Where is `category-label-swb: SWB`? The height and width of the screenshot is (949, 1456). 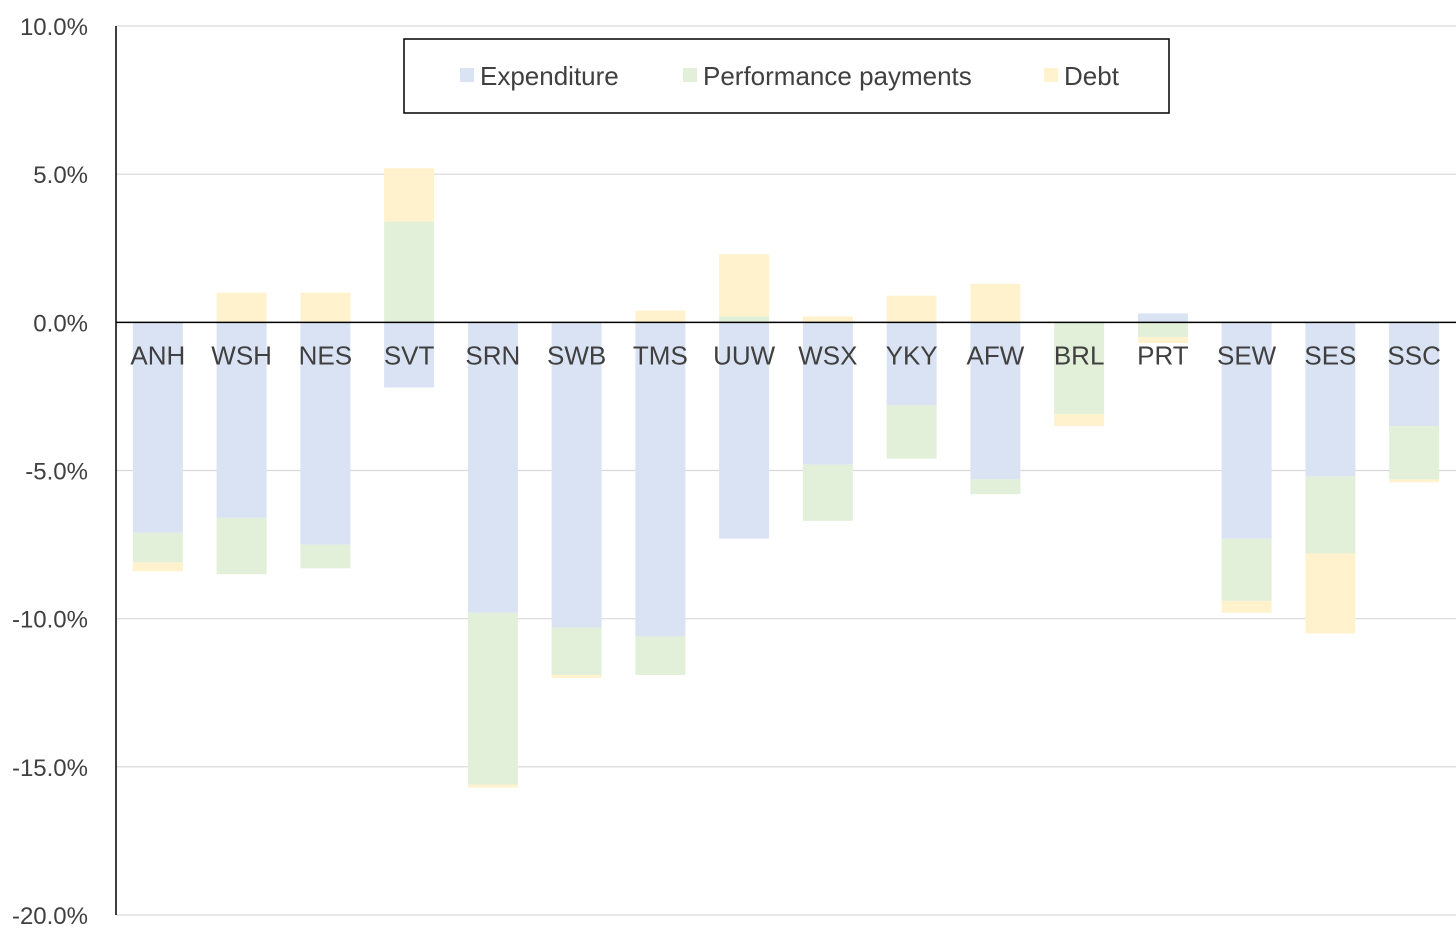 category-label-swb: SWB is located at coordinates (576, 355).